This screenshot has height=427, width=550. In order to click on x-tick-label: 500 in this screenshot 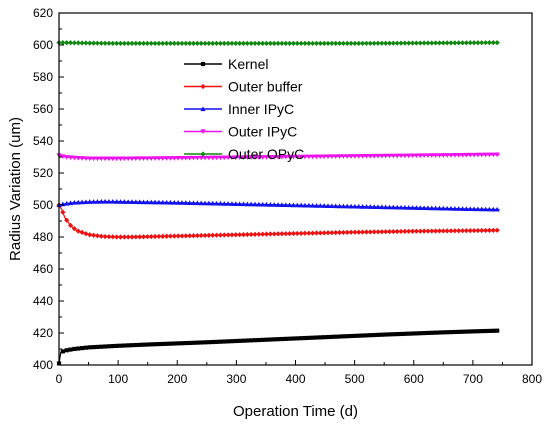, I will do `click(355, 379)`.